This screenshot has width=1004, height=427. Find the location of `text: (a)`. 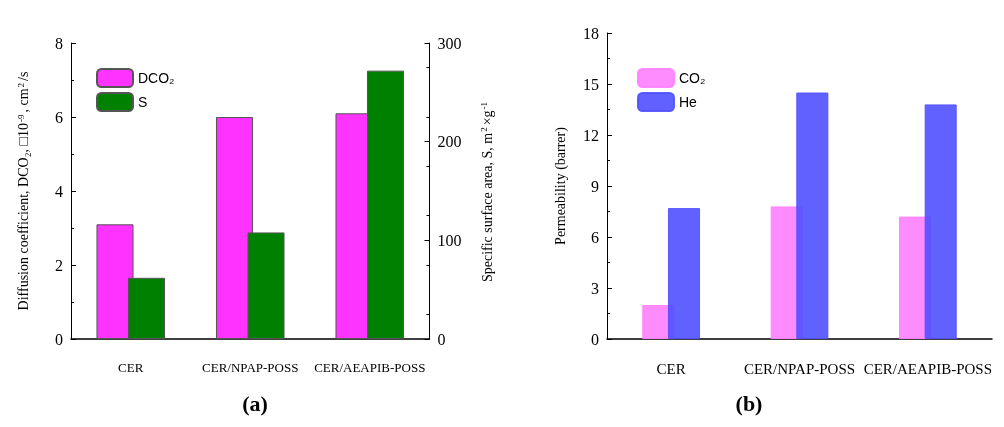

text: (a) is located at coordinates (255, 403).